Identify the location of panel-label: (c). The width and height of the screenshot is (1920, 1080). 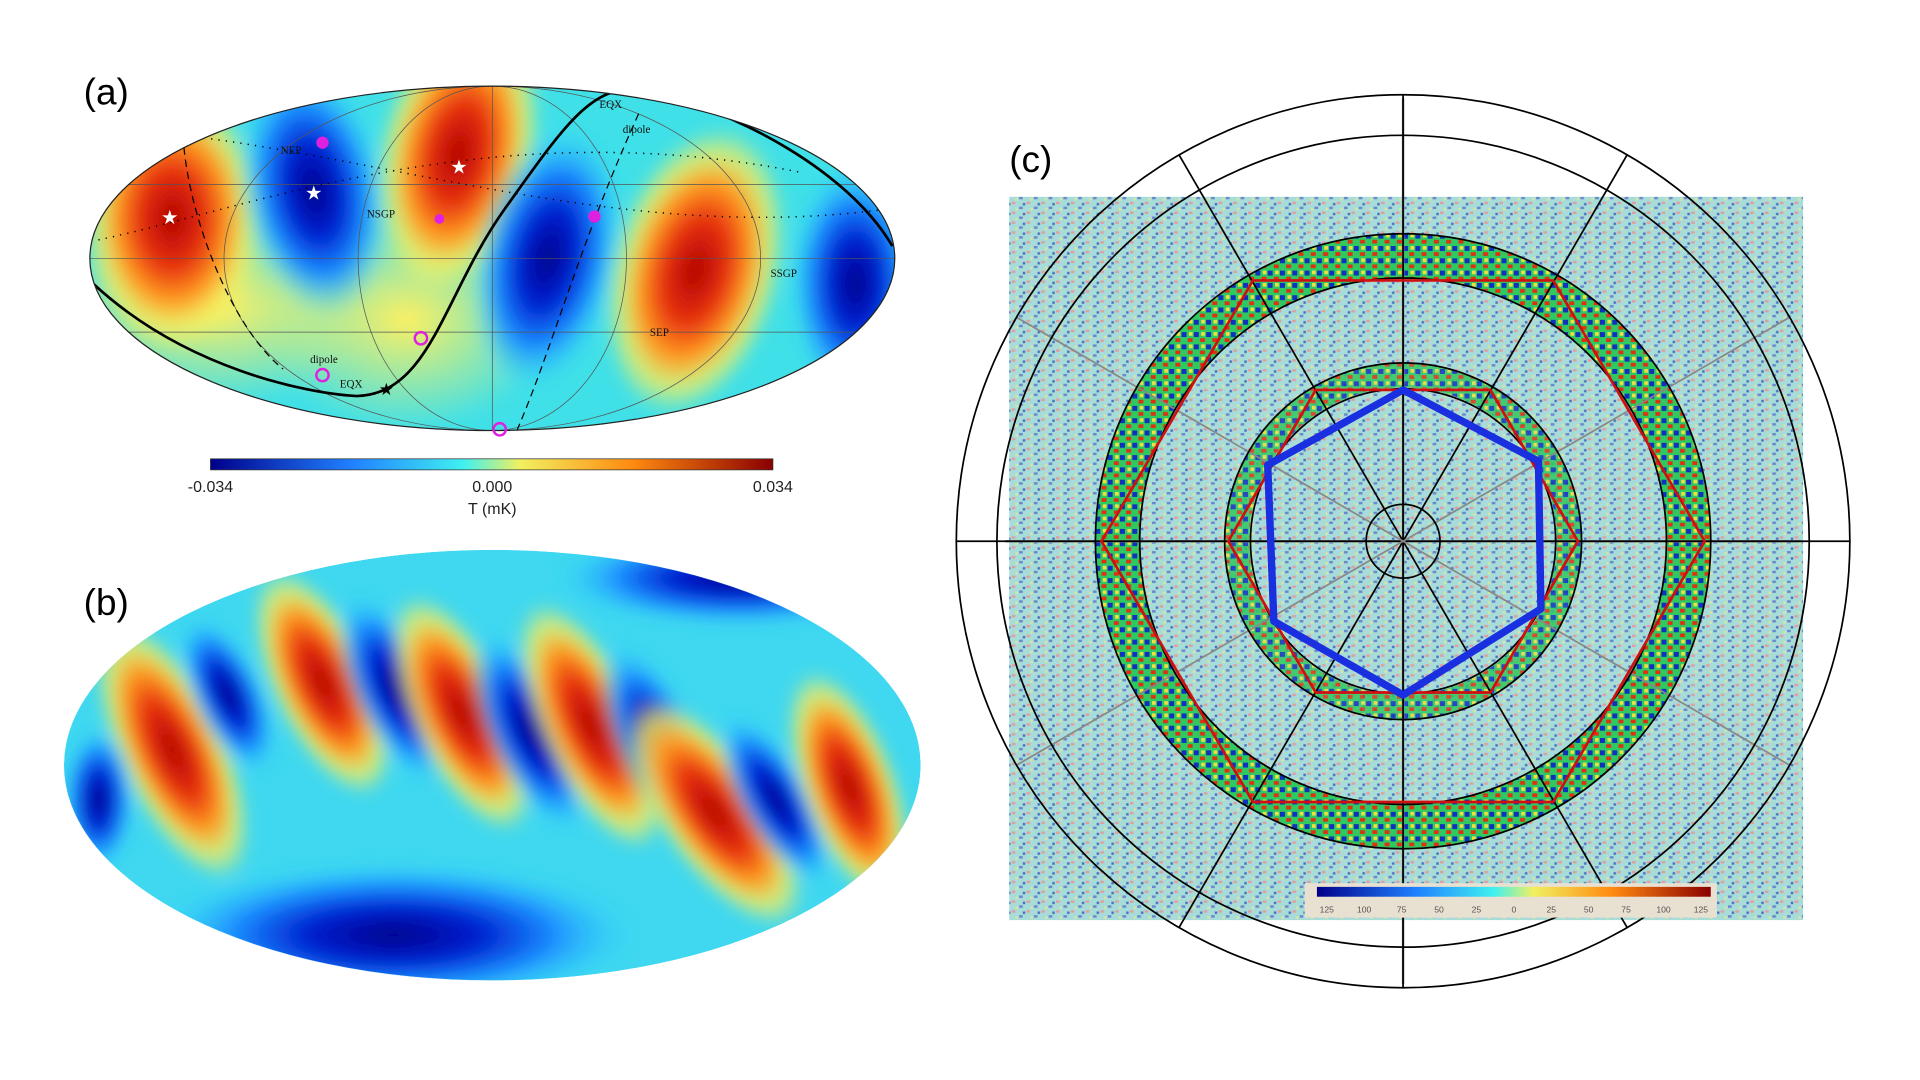
(1030, 159).